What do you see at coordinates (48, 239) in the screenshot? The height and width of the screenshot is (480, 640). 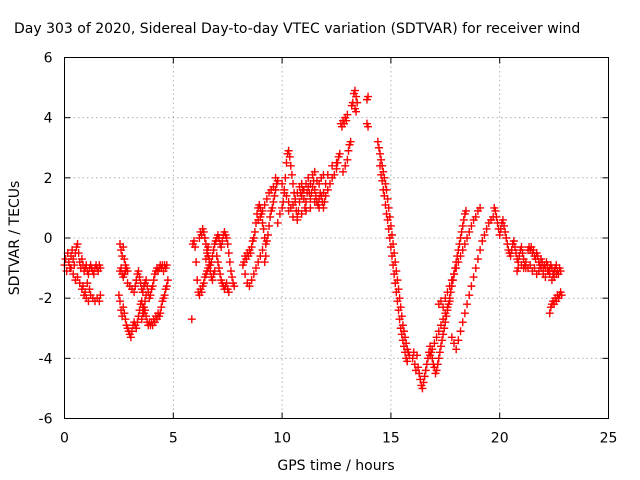 I see `y-tick-label: 0` at bounding box center [48, 239].